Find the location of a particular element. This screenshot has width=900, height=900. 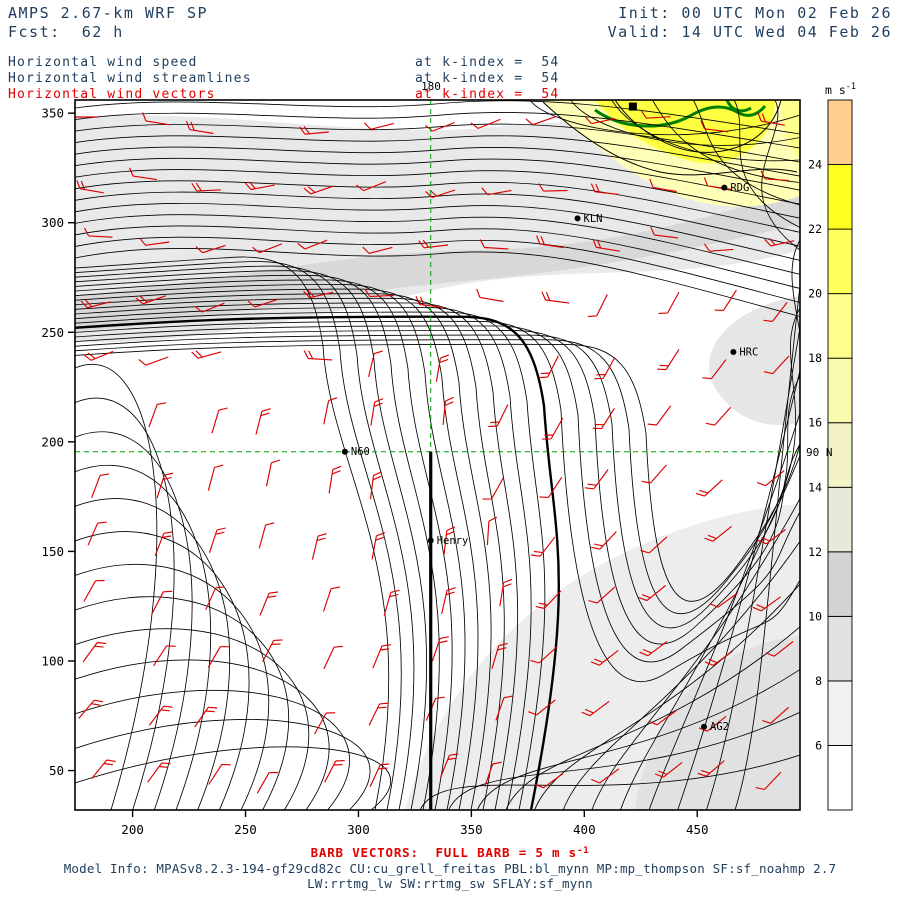

model-title: AMPS 2.67-km WRF SP is located at coordinates (108, 13).